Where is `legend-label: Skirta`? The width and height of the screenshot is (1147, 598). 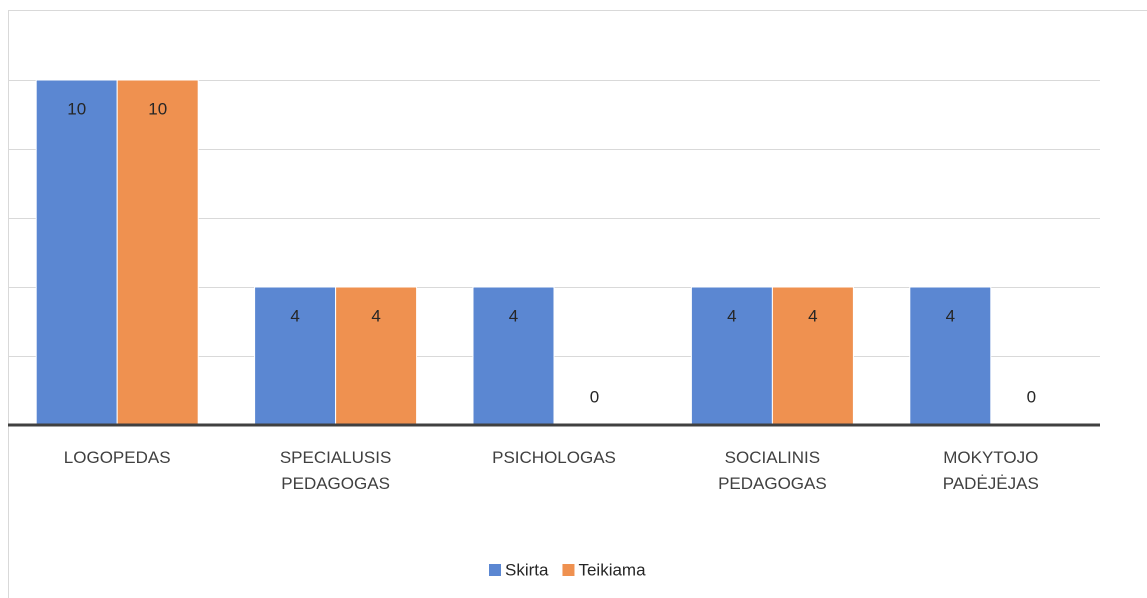 legend-label: Skirta is located at coordinates (527, 569).